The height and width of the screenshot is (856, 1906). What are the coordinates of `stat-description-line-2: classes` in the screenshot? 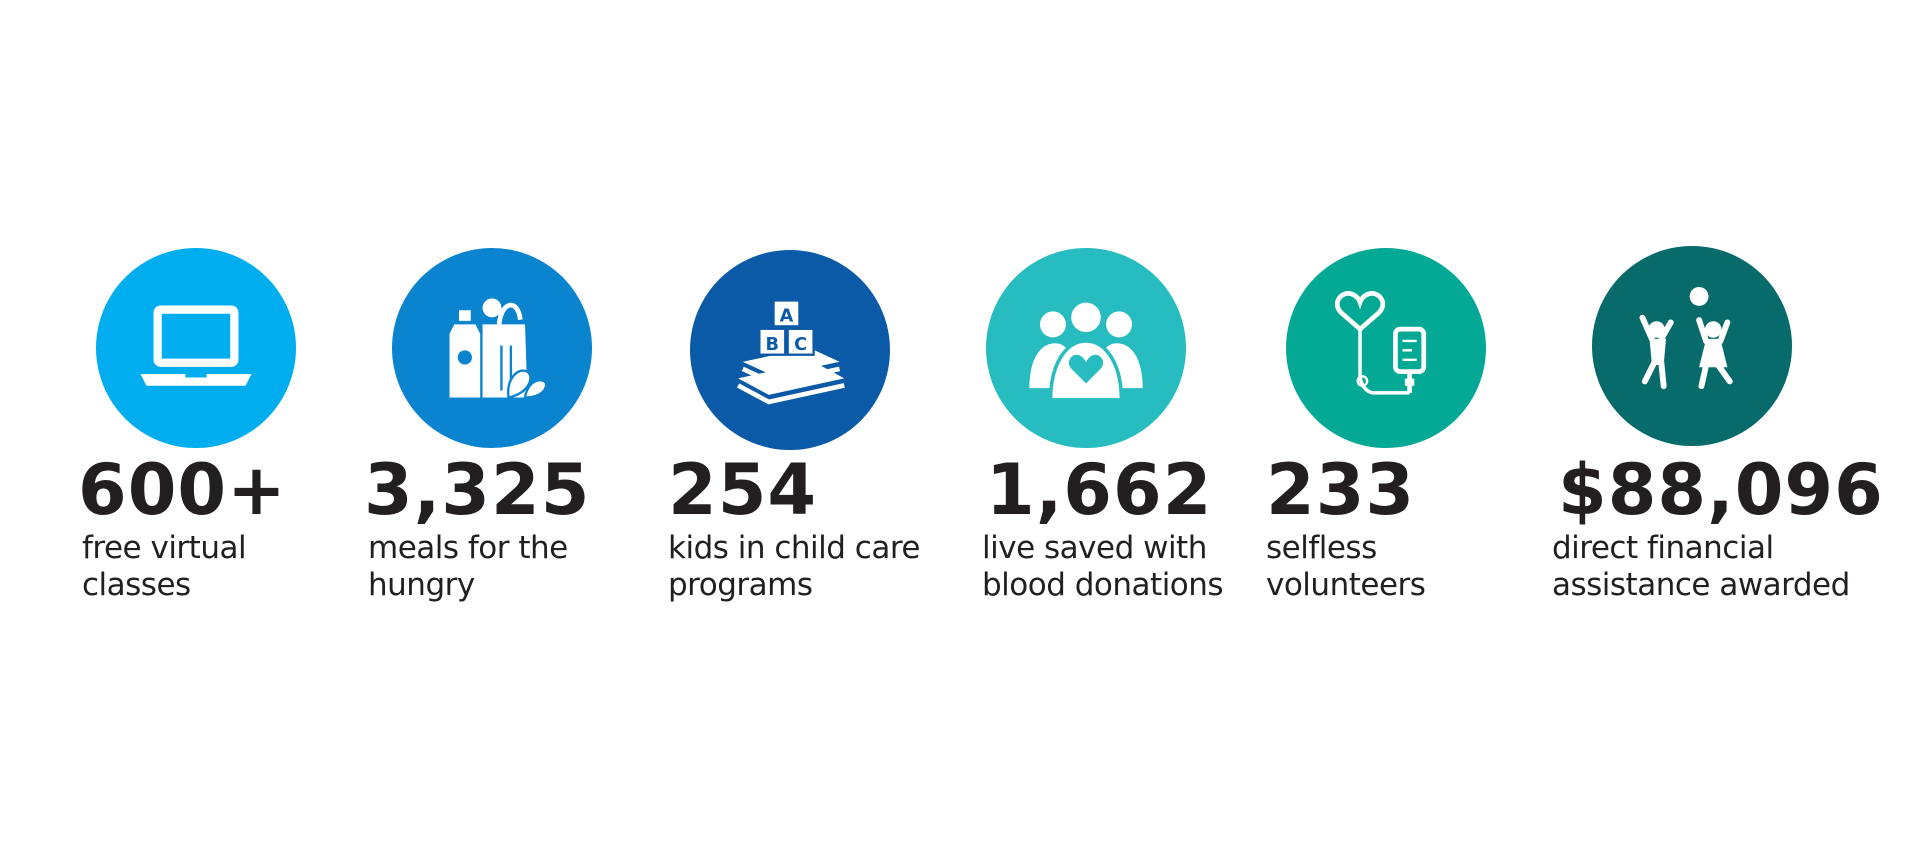 It's located at (136, 585).